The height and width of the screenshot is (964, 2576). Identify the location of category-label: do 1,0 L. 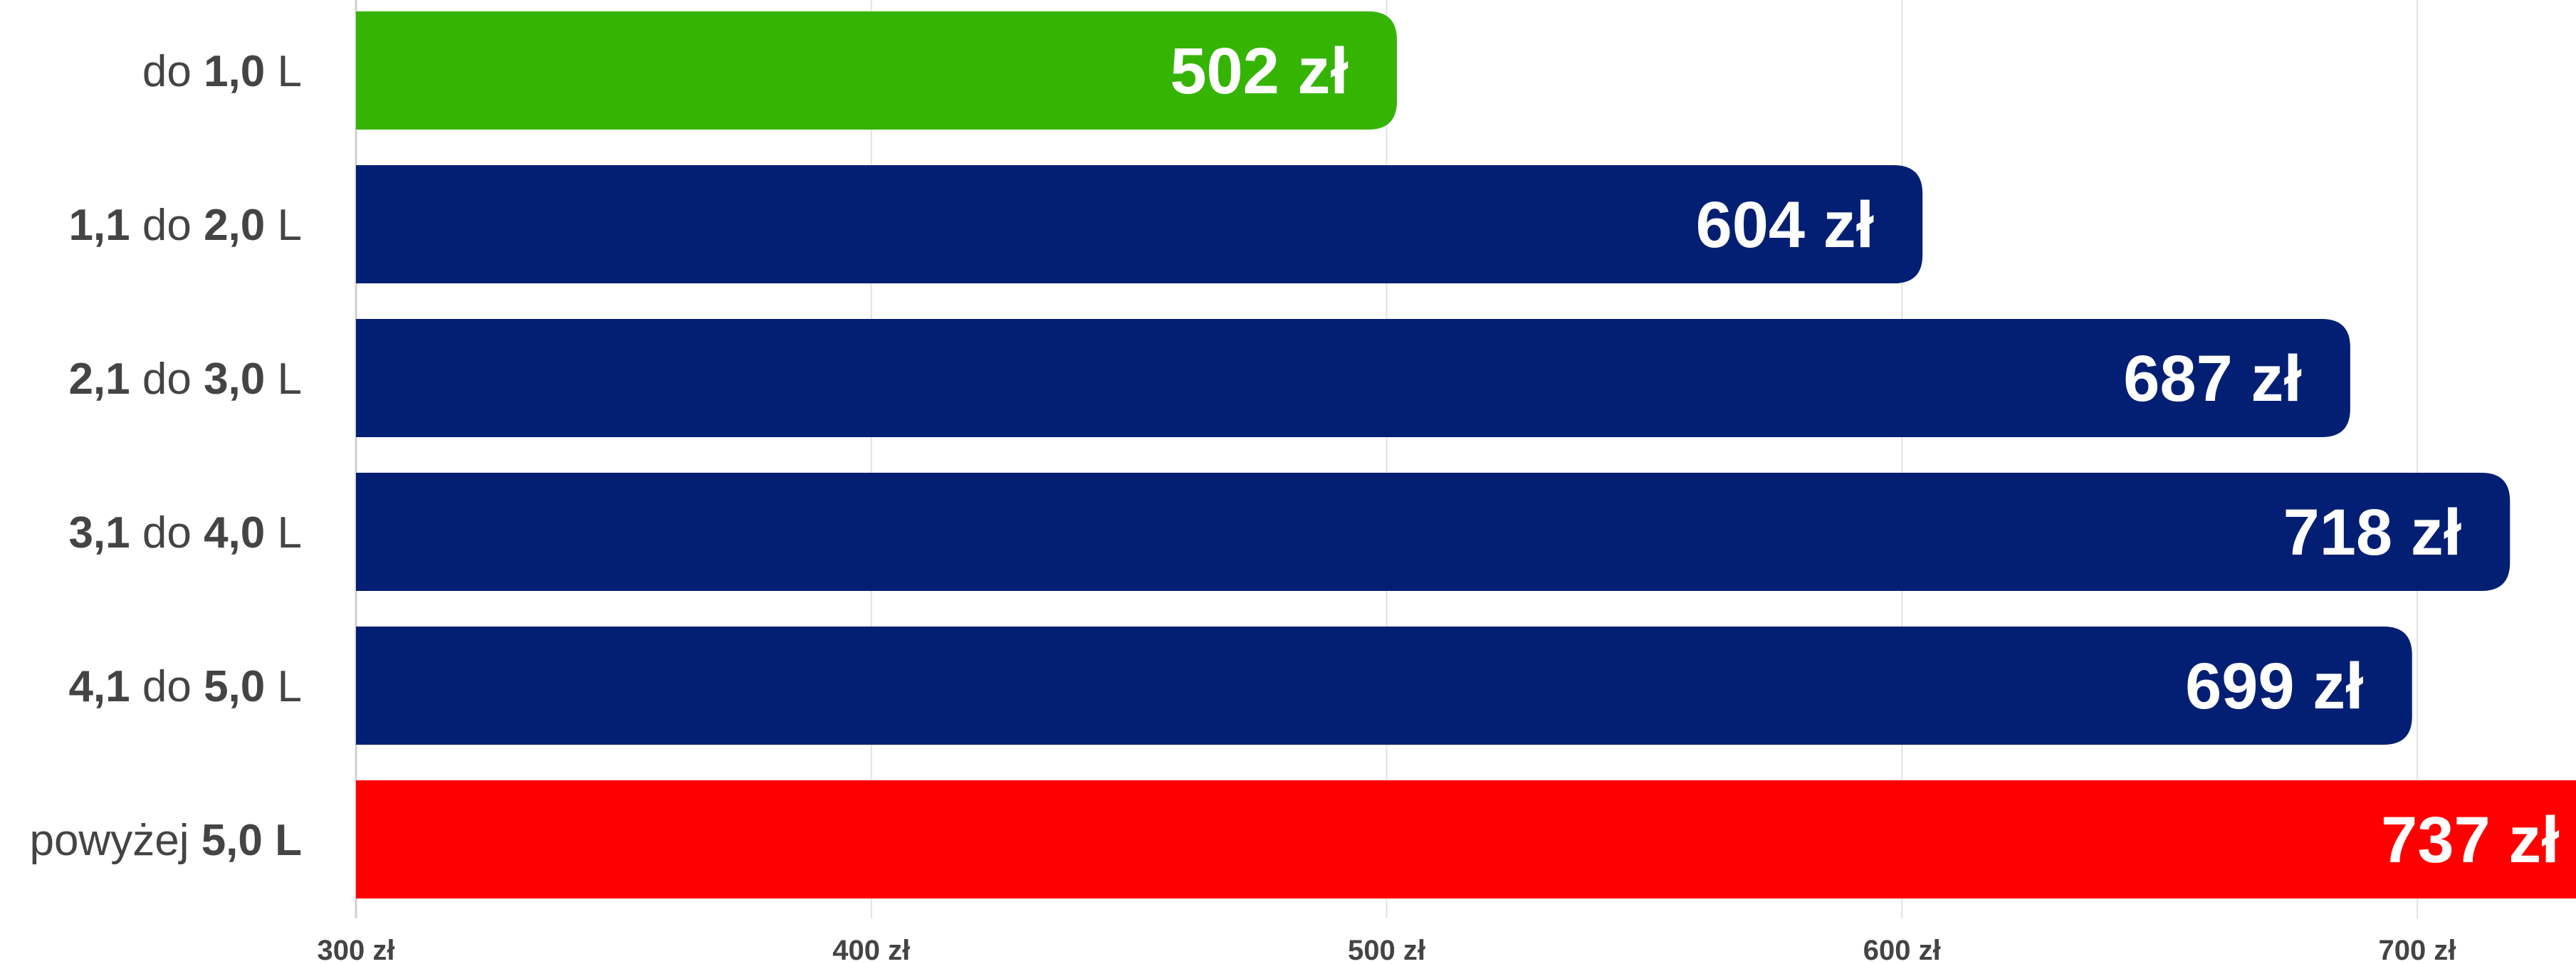
(222, 71).